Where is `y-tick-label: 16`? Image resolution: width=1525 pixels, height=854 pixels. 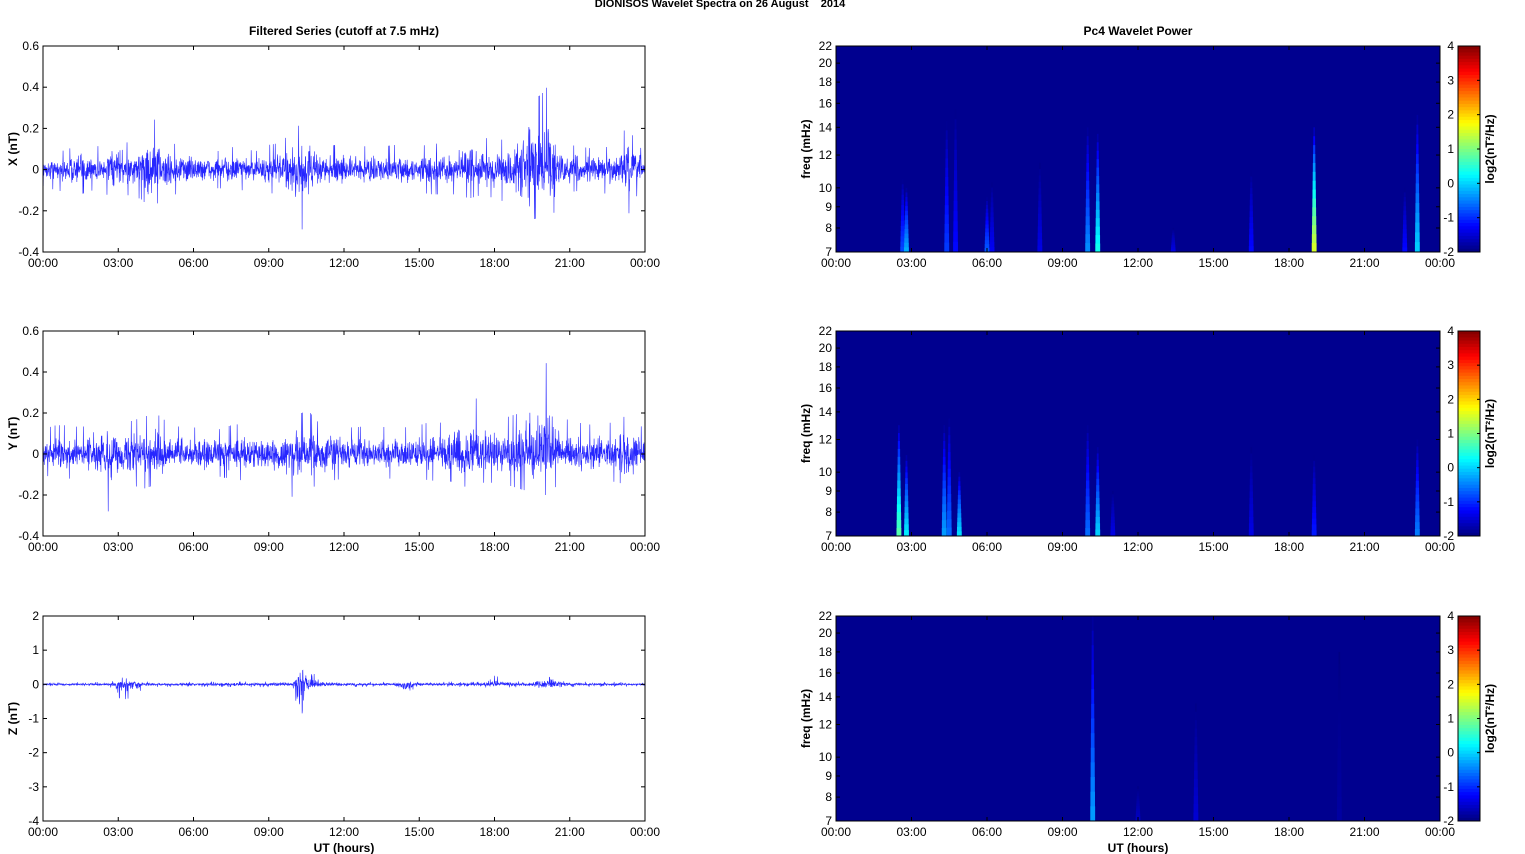 y-tick-label: 16 is located at coordinates (826, 673).